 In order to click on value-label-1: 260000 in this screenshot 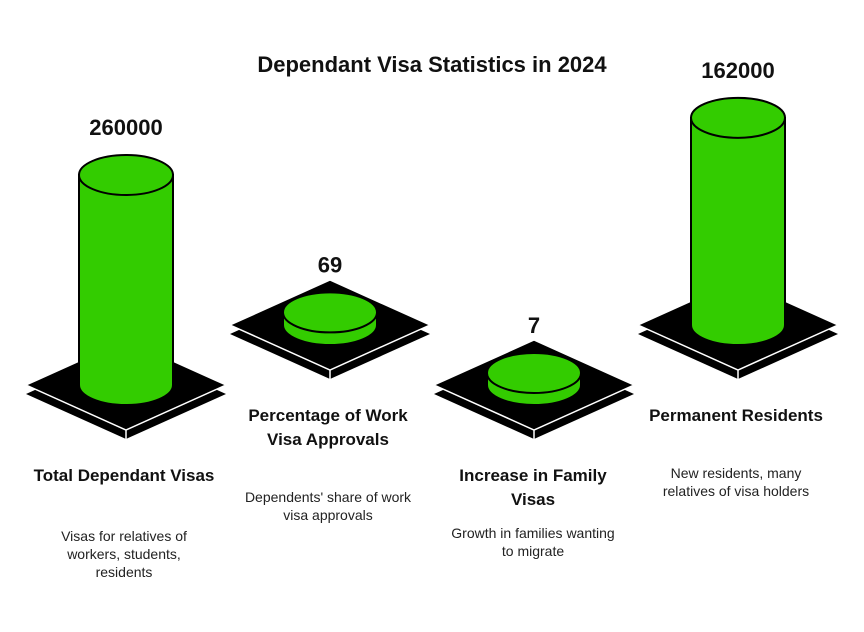, I will do `click(125, 127)`.